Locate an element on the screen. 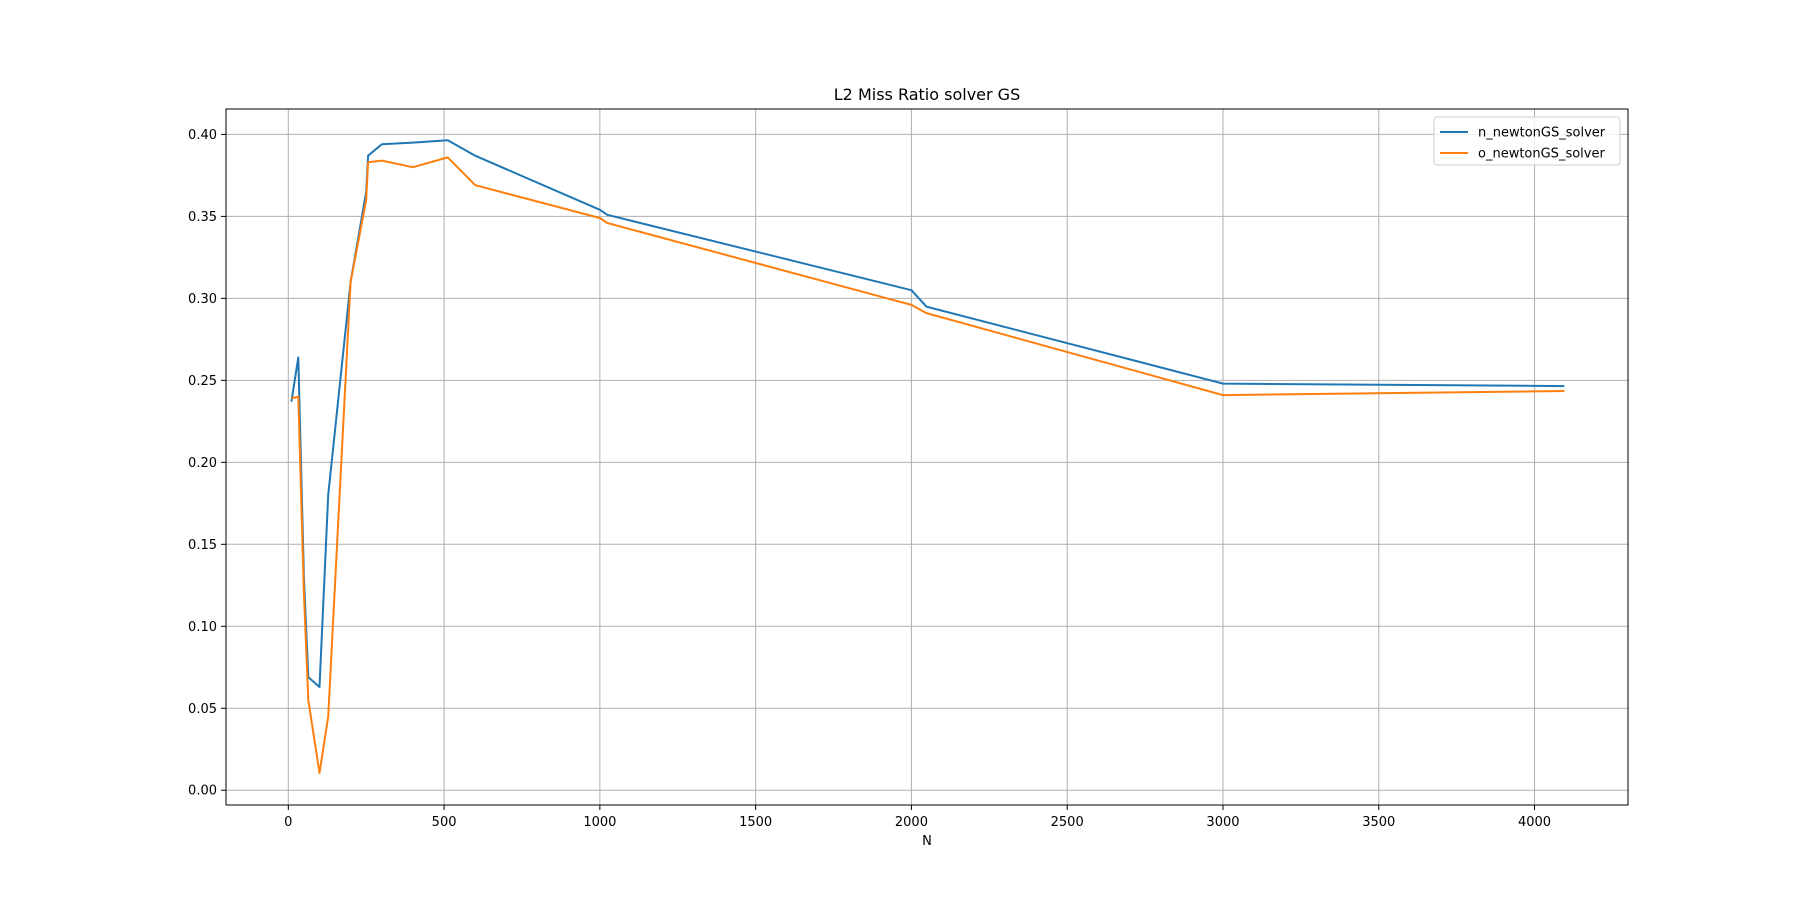  legend-label: o_newtonGS_solver is located at coordinates (1541, 154).